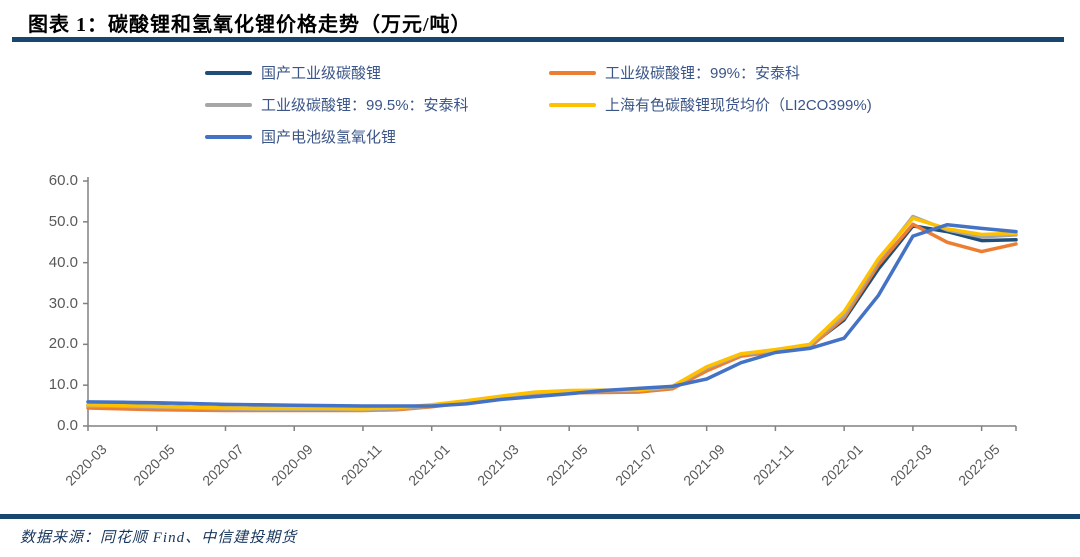 This screenshot has height=557, width=1080. Describe the element at coordinates (365, 105) in the screenshot. I see `legend-label: 工业级碳酸锂：99.5%：安泰科` at that location.